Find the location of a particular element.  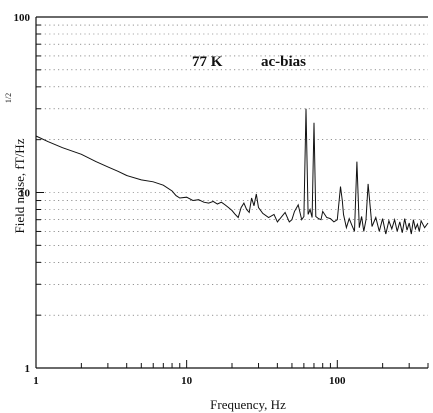

y-tick-label: 100 is located at coordinates (22, 18).